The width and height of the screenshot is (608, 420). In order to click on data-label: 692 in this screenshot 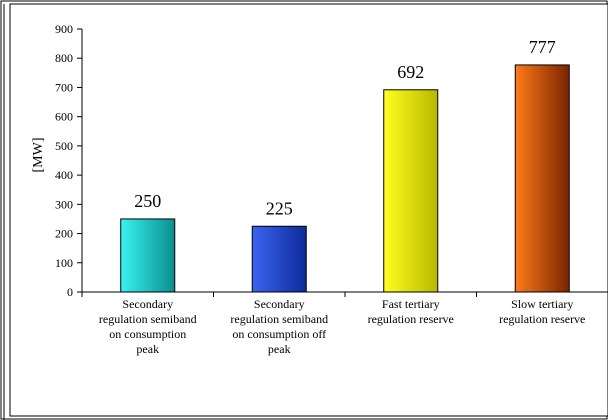, I will do `click(410, 72)`.